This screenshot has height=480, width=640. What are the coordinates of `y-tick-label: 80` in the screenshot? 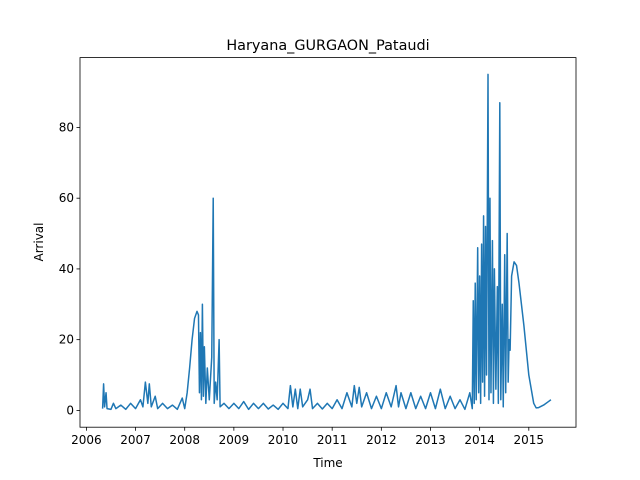 It's located at (66, 127).